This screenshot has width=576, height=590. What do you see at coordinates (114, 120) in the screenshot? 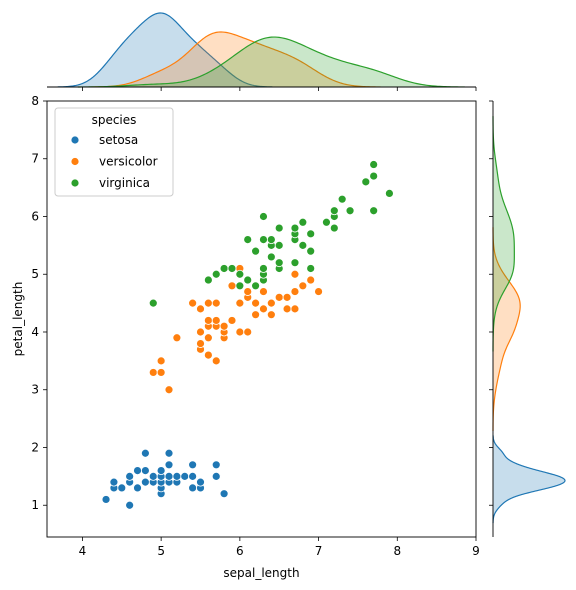
I see `legend-title: species` at bounding box center [114, 120].